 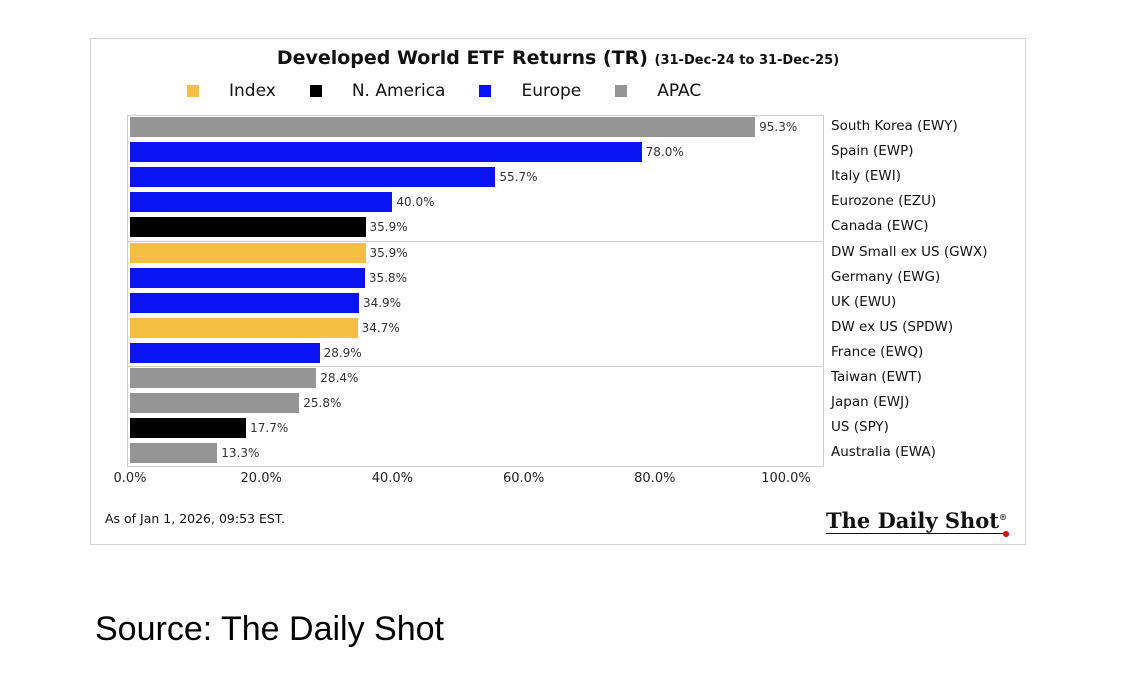 I want to click on x-tick-label: 80.0%, so click(x=655, y=478).